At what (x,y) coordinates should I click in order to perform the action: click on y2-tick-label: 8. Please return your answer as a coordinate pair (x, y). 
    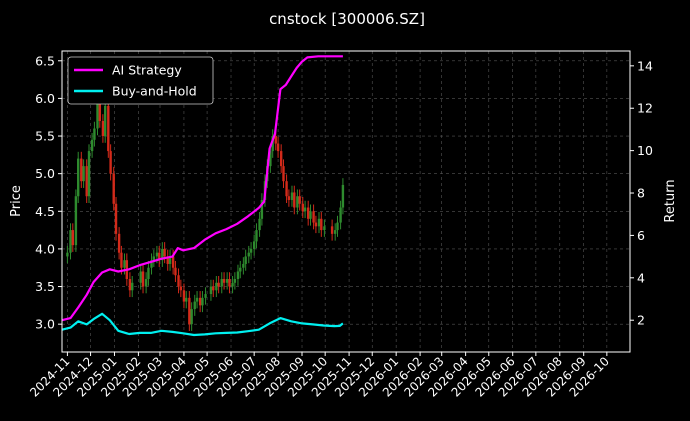
    Looking at the image, I should click on (641, 193).